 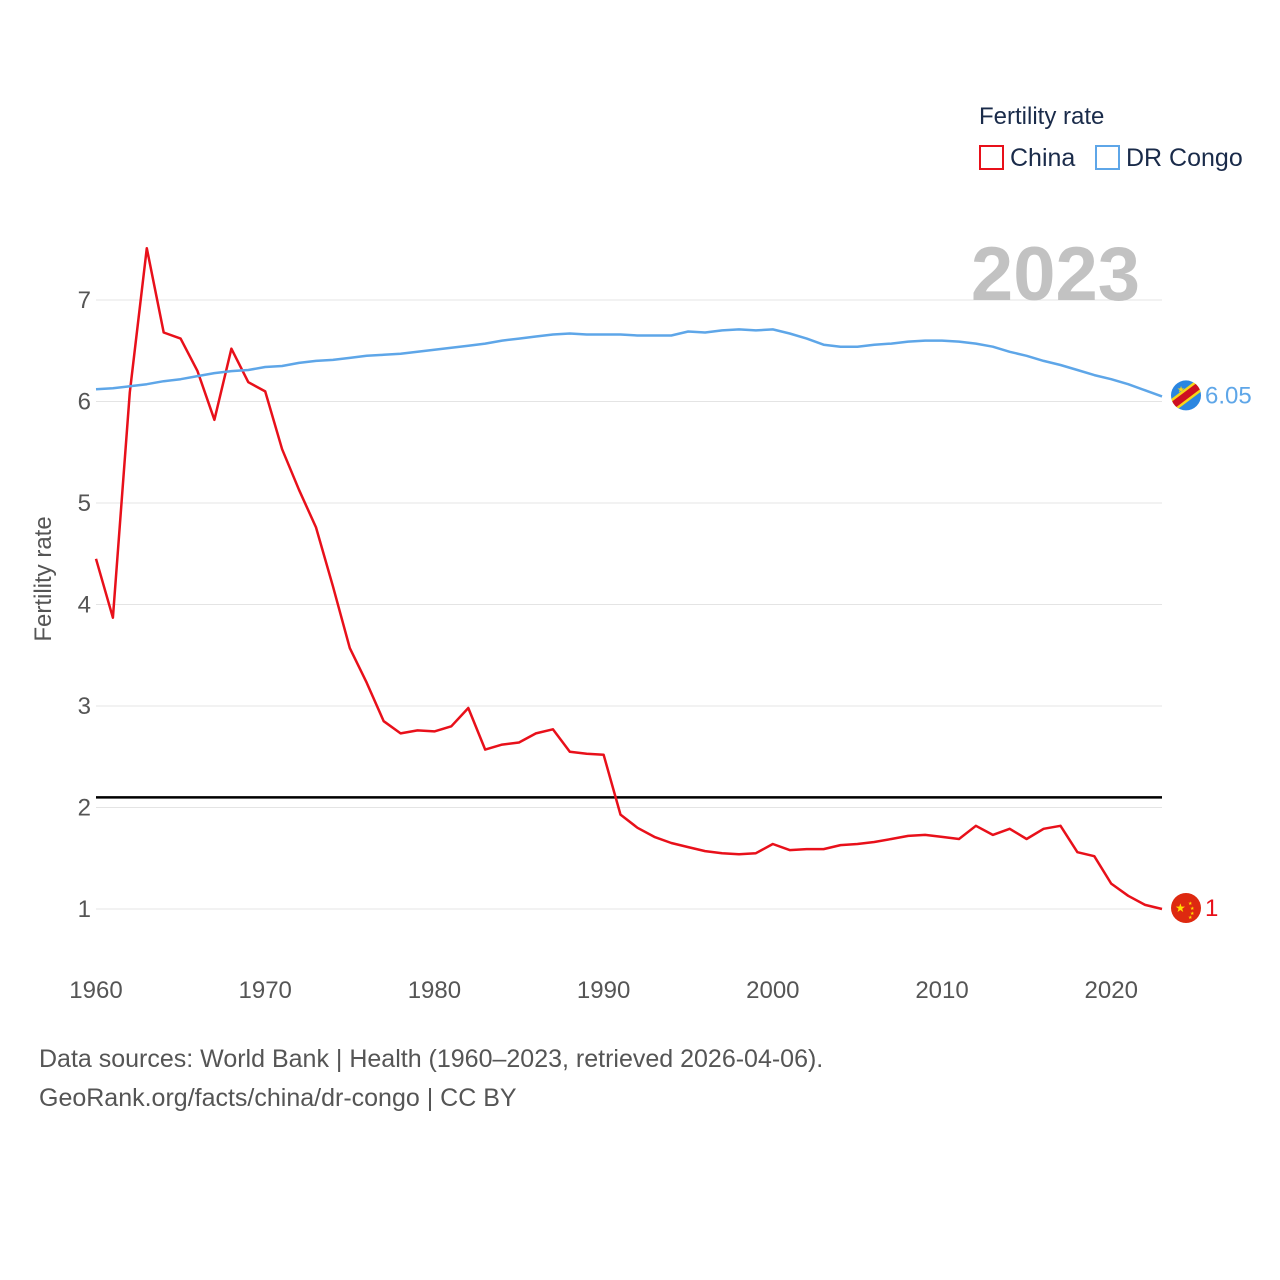 I want to click on x-tick-label: 1990, so click(x=603, y=990).